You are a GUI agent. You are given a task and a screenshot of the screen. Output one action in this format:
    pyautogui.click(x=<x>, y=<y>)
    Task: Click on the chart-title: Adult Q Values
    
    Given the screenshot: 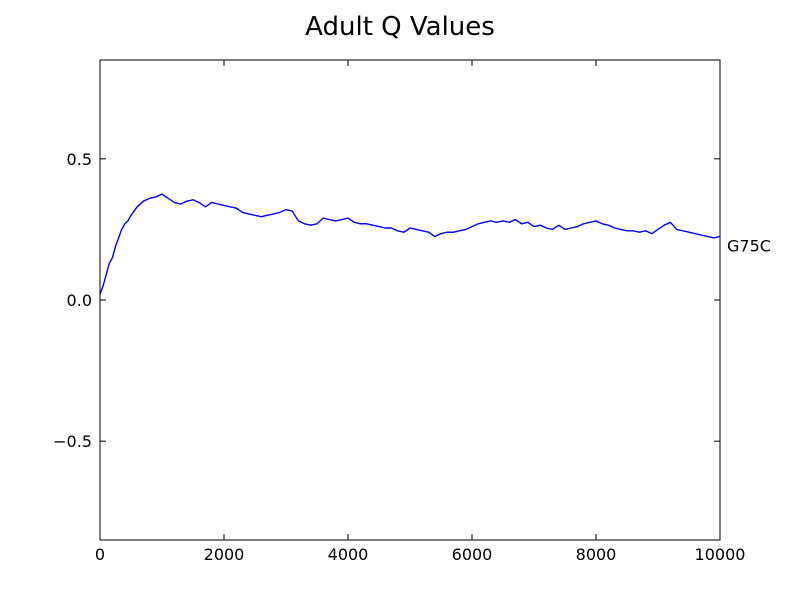 What is the action you would take?
    pyautogui.click(x=400, y=27)
    